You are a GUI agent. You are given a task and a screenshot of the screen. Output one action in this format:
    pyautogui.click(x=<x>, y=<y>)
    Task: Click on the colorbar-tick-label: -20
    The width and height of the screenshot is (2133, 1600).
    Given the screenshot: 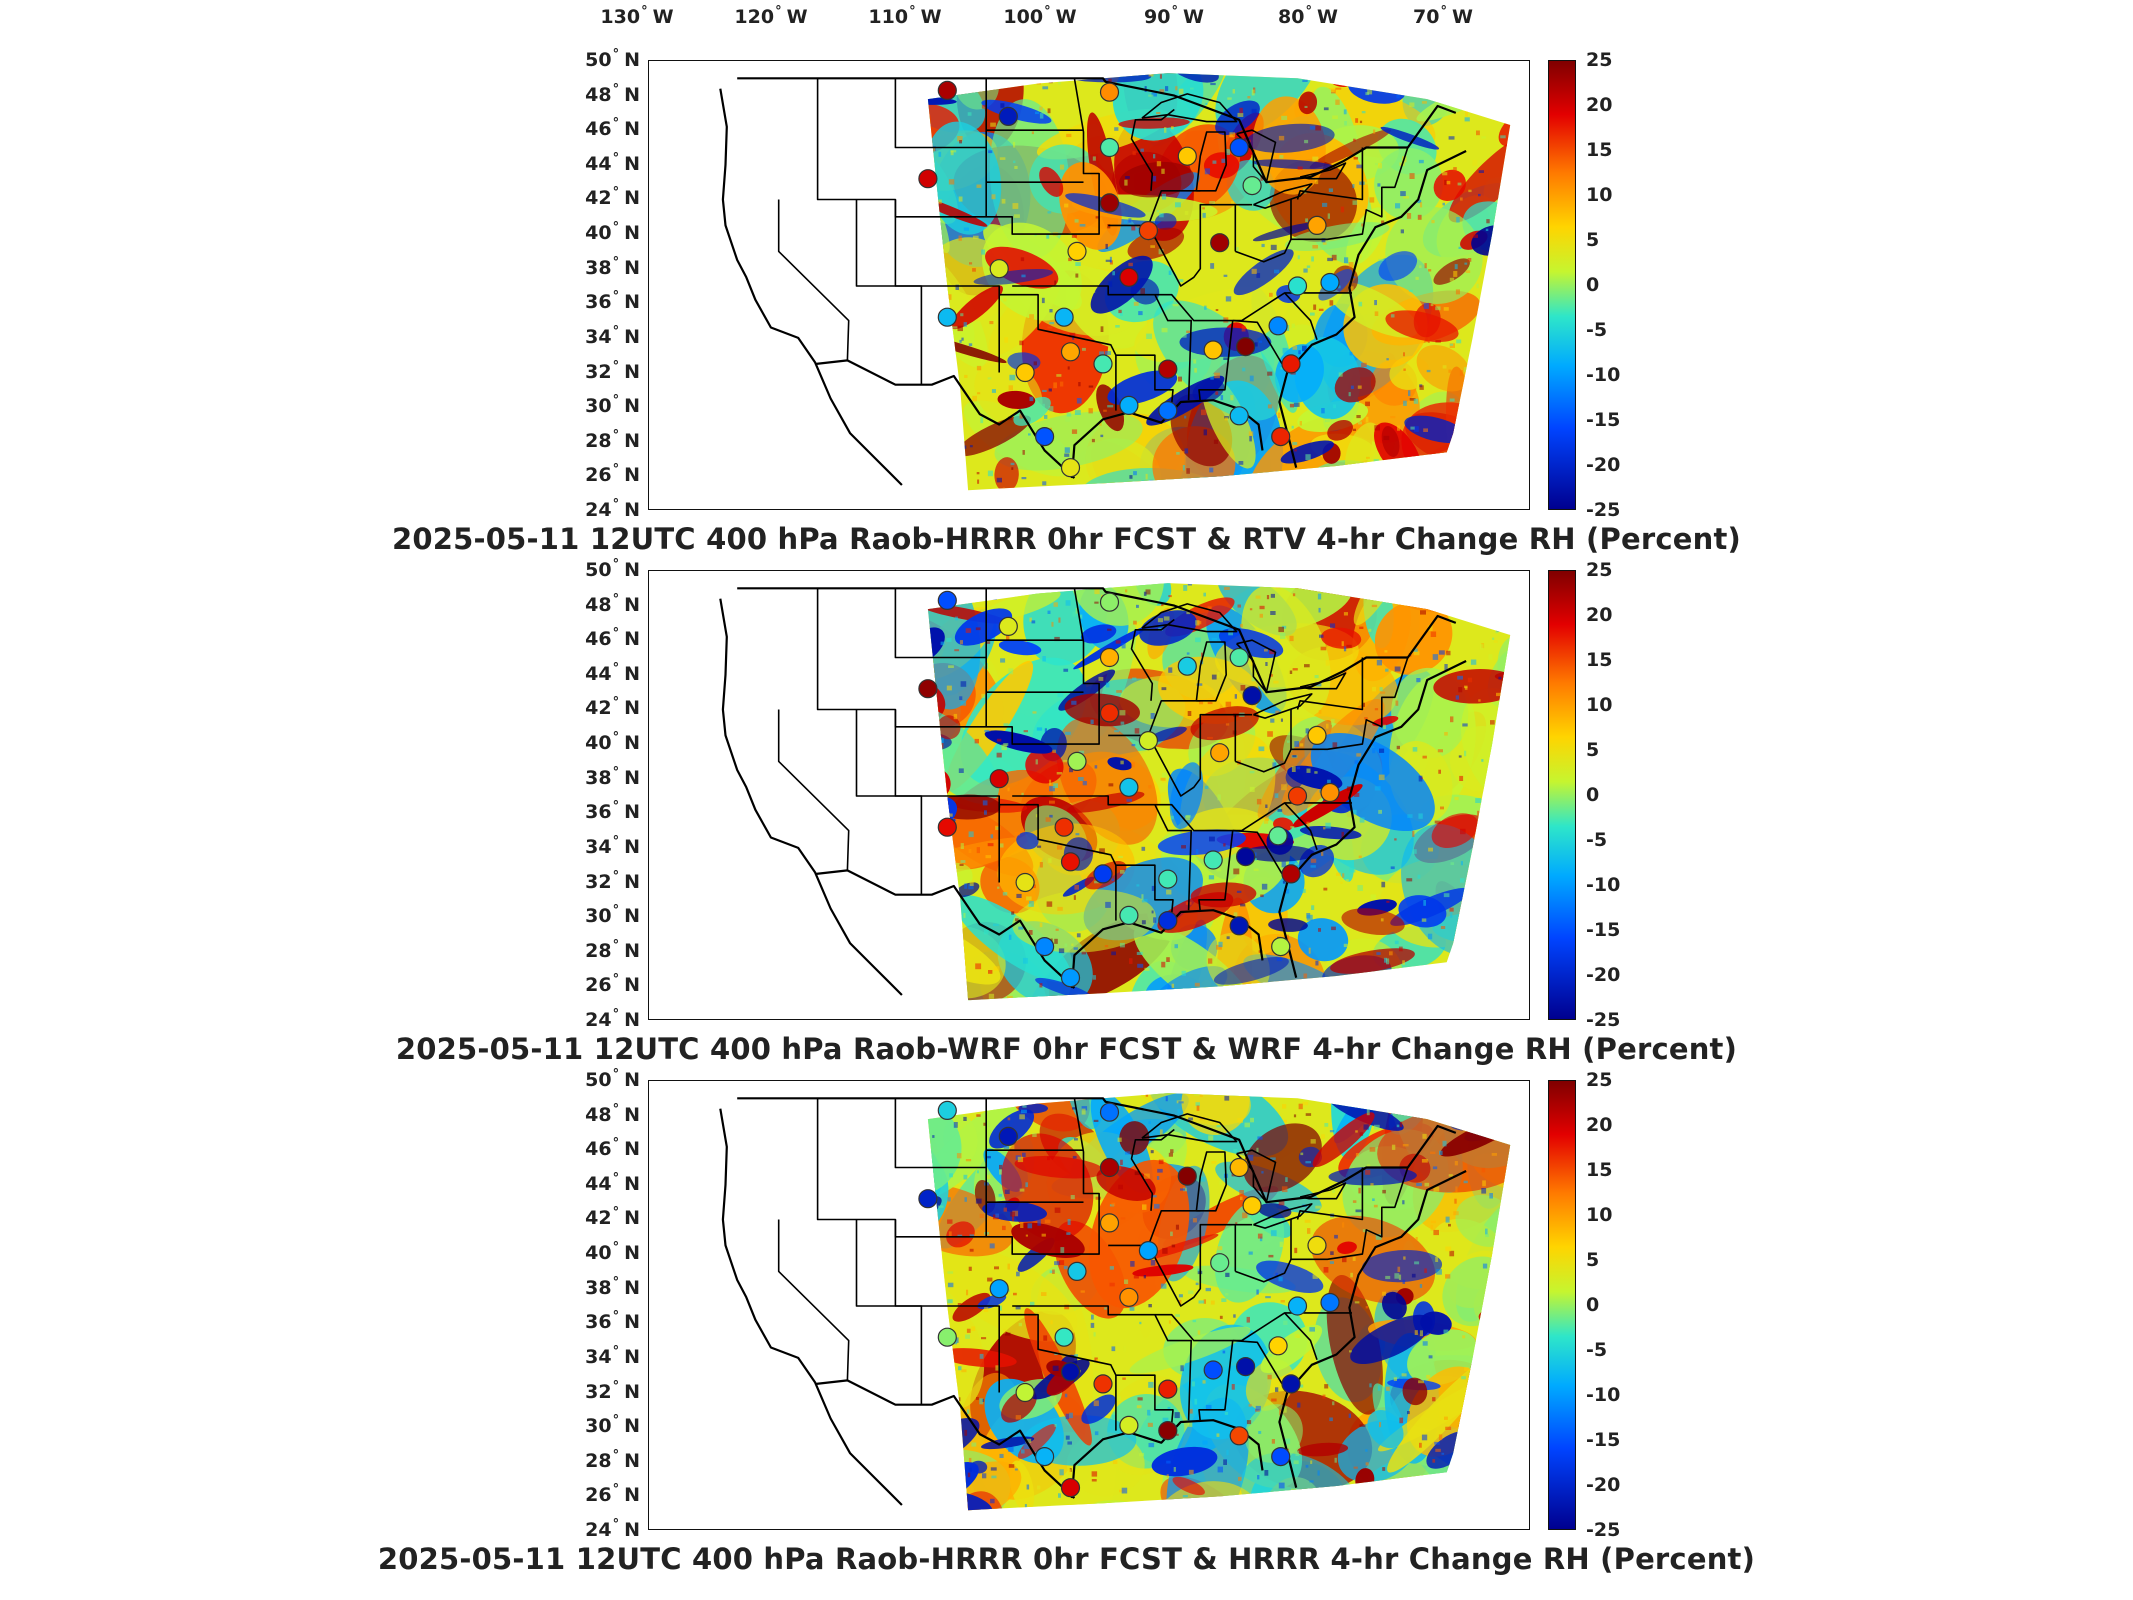 What is the action you would take?
    pyautogui.click(x=1603, y=465)
    